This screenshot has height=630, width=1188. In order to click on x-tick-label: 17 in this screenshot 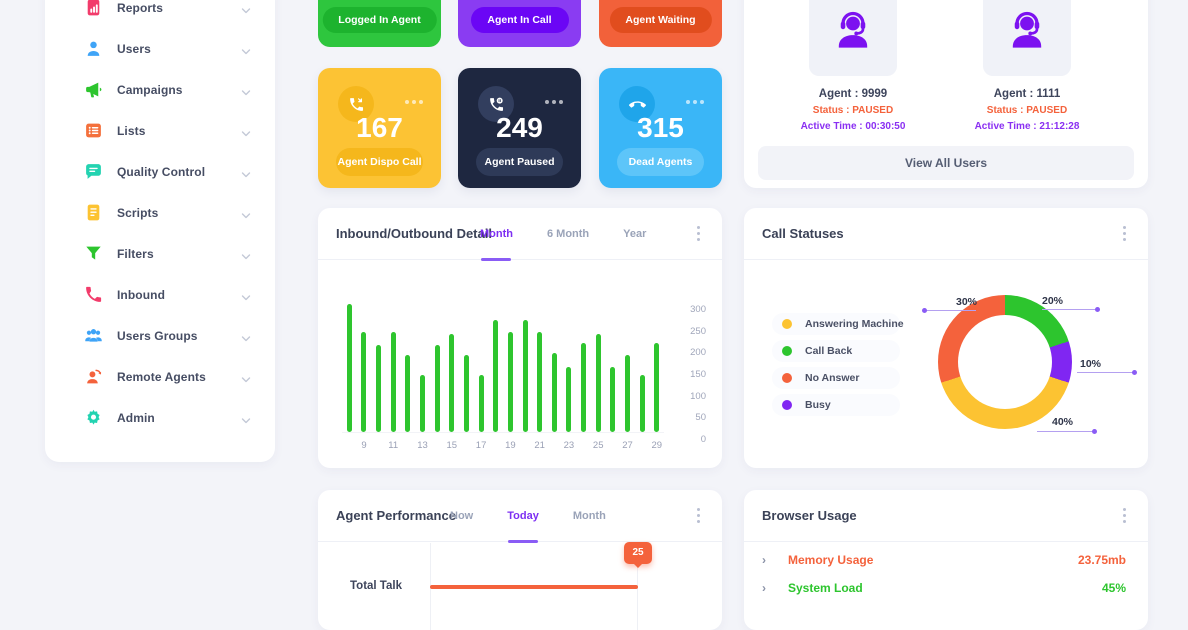, I will do `click(481, 445)`.